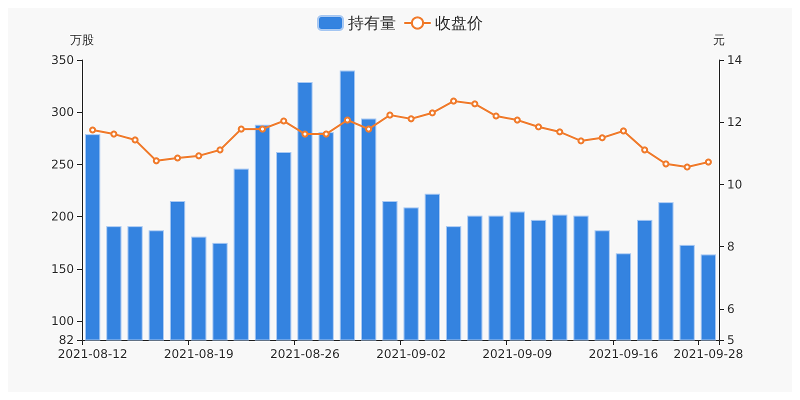 Image resolution: width=800 pixels, height=400 pixels. I want to click on y2-tick-label: 5, so click(731, 340).